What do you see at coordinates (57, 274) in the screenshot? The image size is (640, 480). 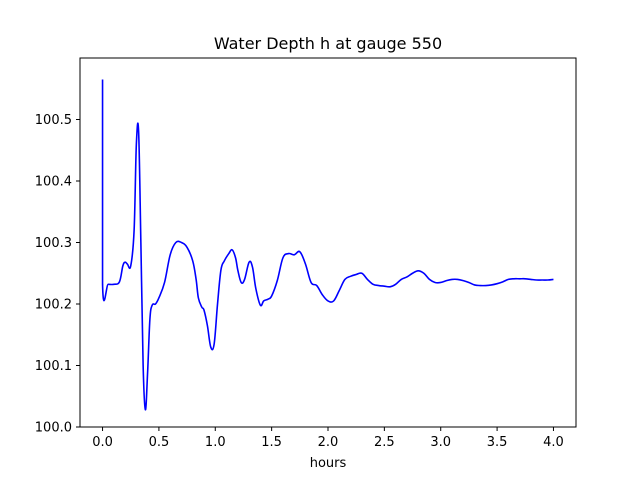 I see `y-ticks: 100.0 100.1 100.2 100.3 100.4 100.5` at bounding box center [57, 274].